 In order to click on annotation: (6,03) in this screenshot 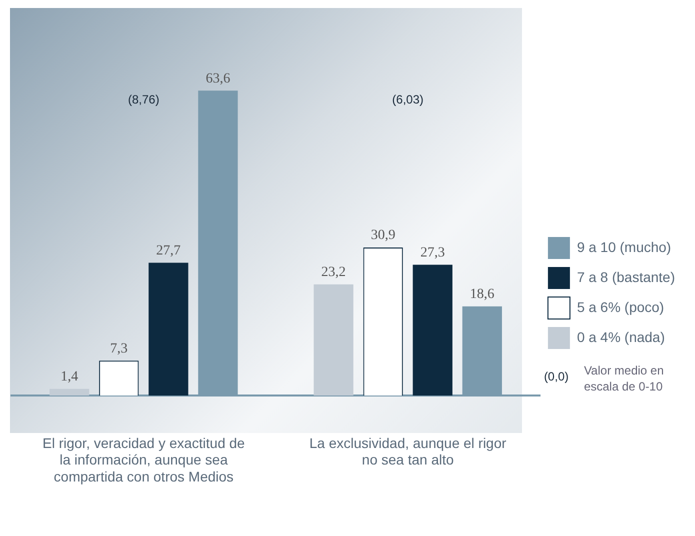, I will do `click(408, 99)`.